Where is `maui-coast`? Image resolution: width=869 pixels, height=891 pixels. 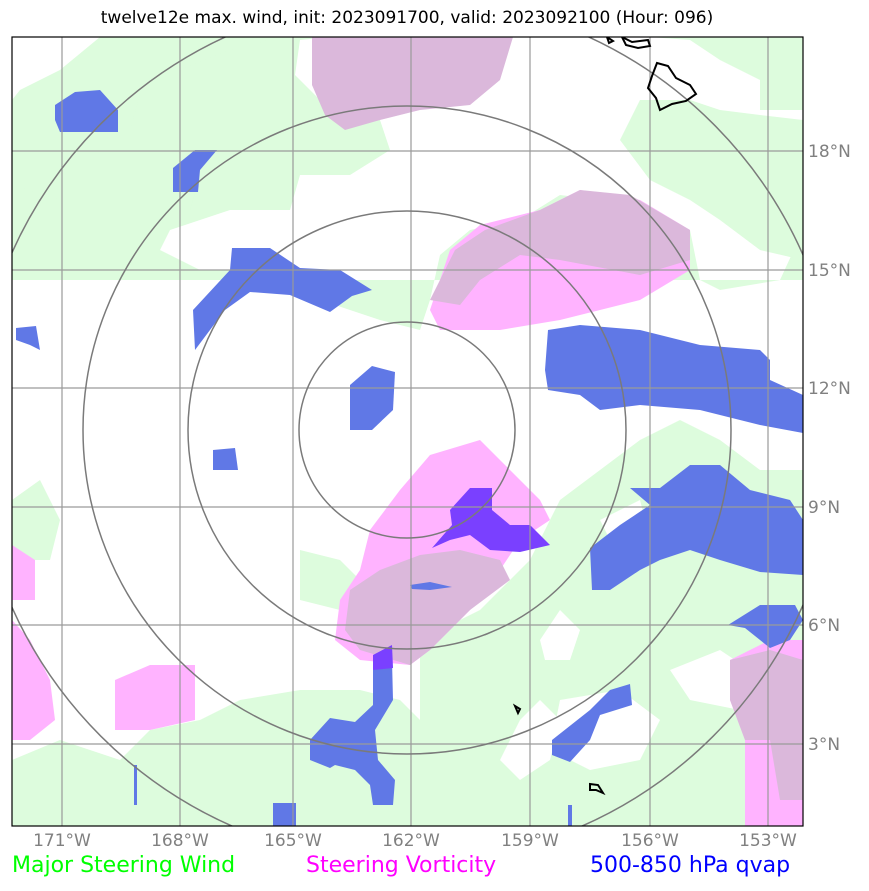
maui-coast is located at coordinates (636, 43).